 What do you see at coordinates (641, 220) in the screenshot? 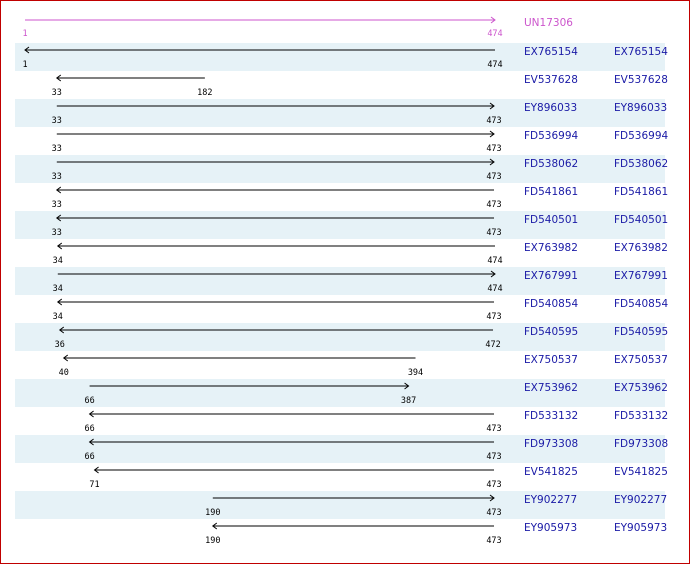
I see `read-link: FD540501` at bounding box center [641, 220].